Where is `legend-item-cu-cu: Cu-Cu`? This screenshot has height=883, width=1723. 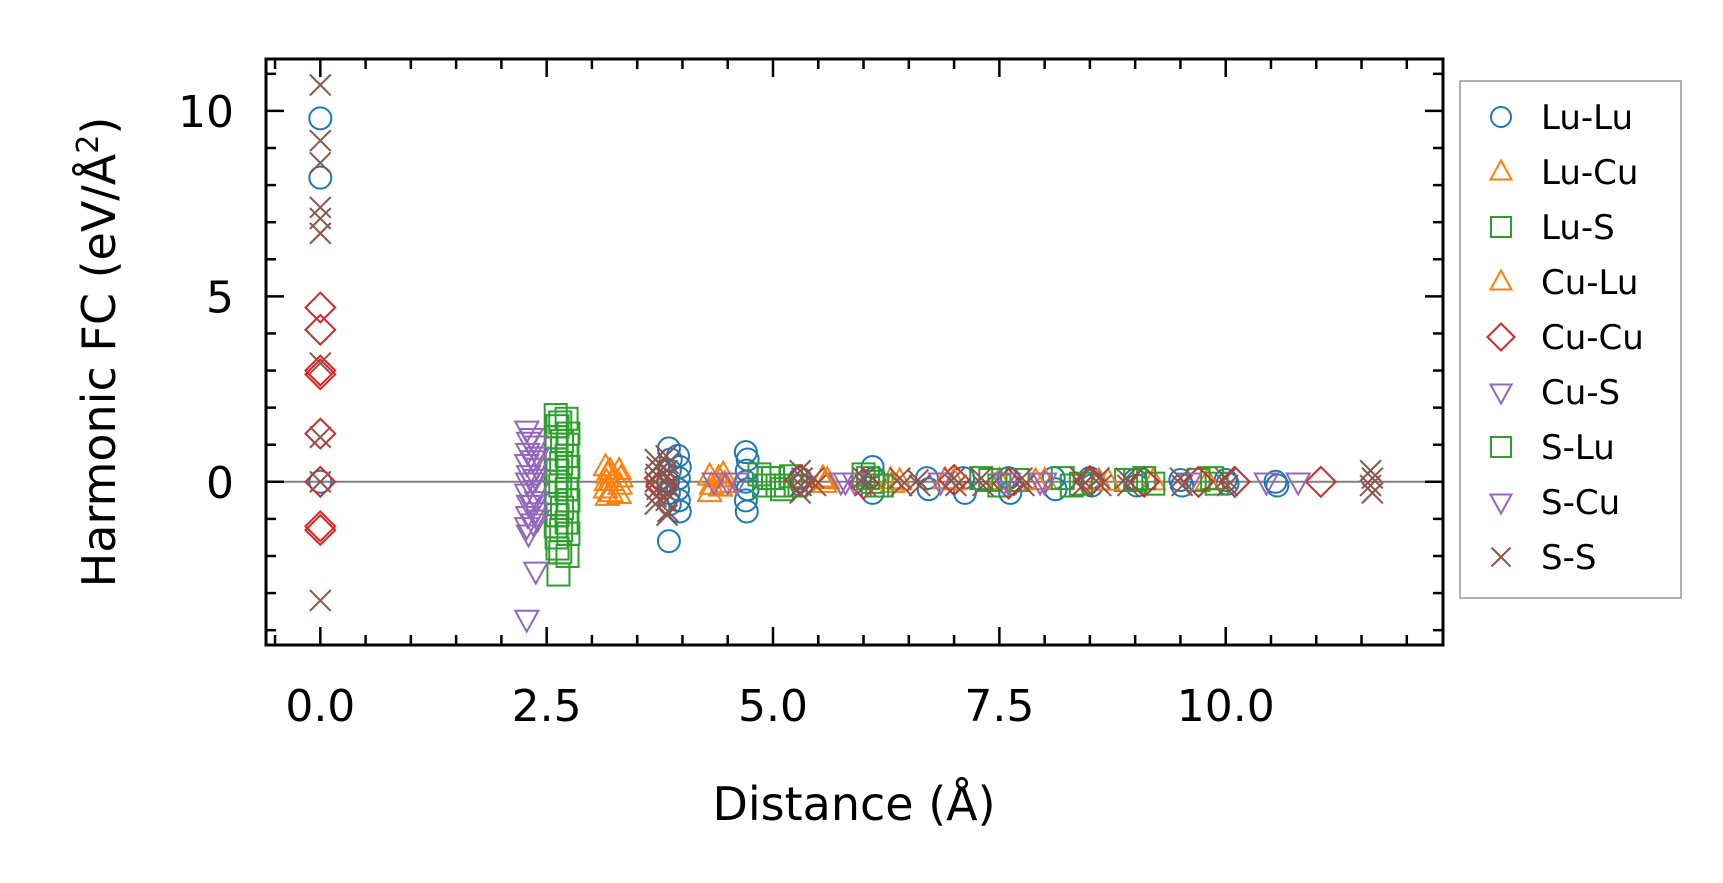 legend-item-cu-cu: Cu-Cu is located at coordinates (1565, 338).